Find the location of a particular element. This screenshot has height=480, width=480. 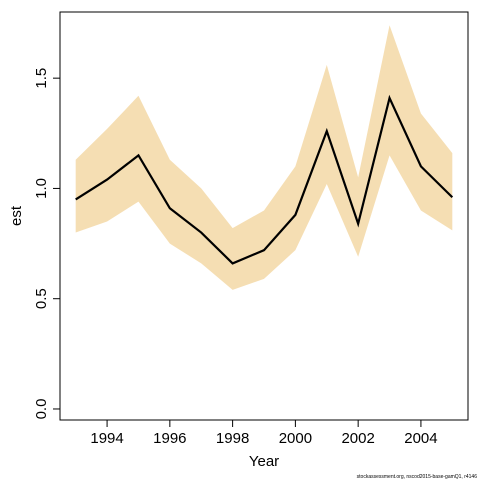

x-tick-label: 2002 is located at coordinates (357, 438).